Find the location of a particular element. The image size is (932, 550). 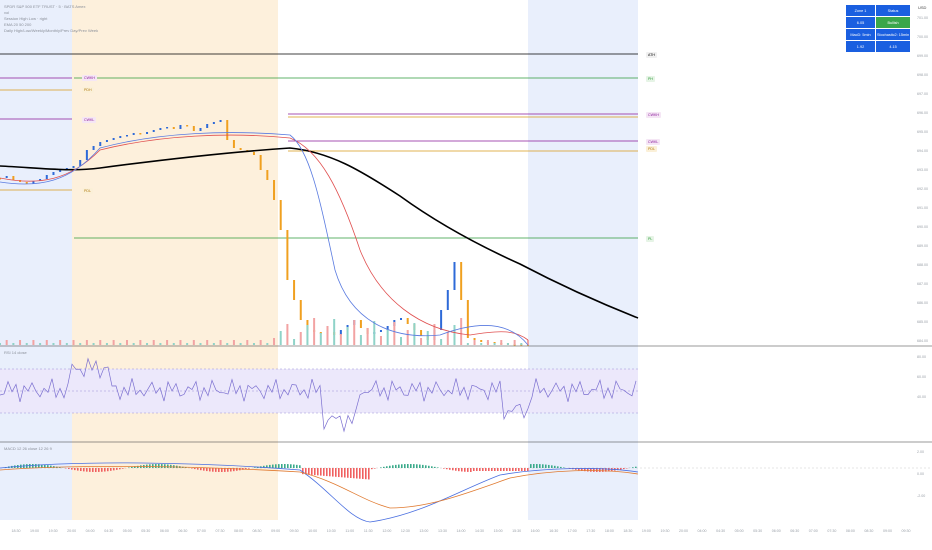

price-axis-label: 684.00 is located at coordinates (922, 341).